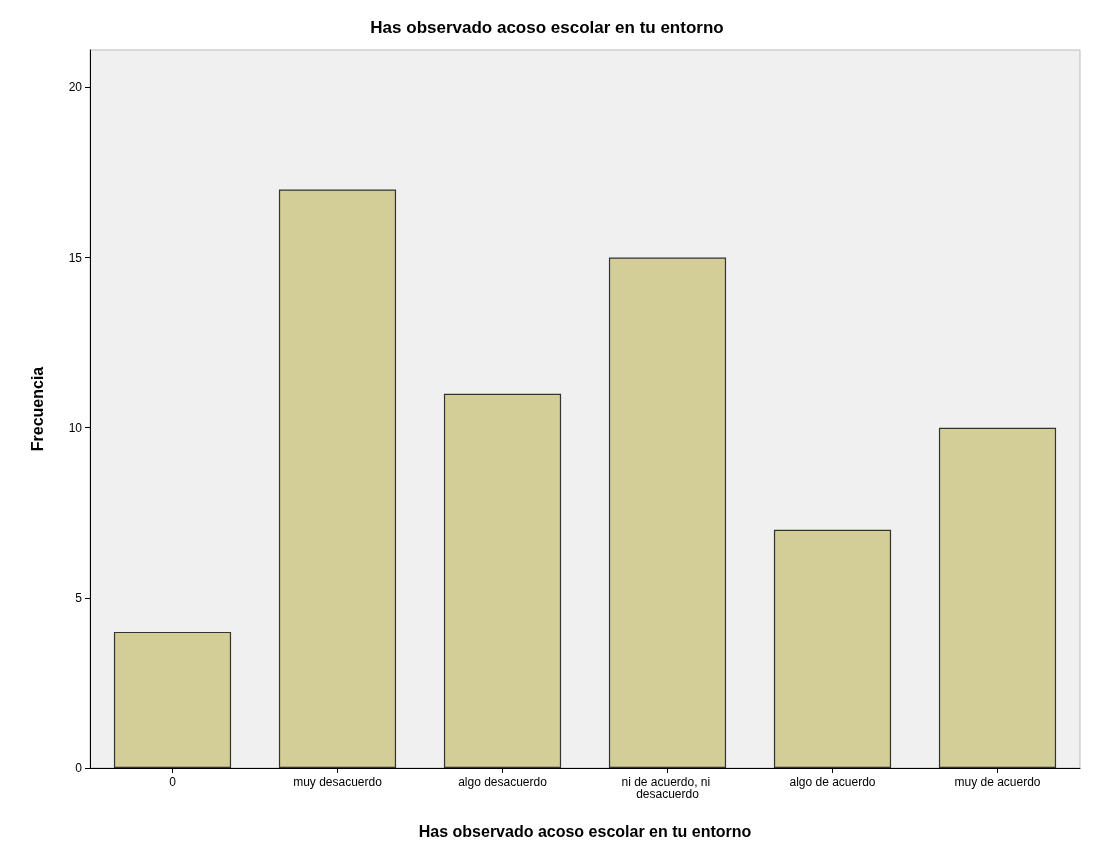 The image size is (1094, 866). I want to click on x-tick-label: algo de acuerdo, so click(832, 782).